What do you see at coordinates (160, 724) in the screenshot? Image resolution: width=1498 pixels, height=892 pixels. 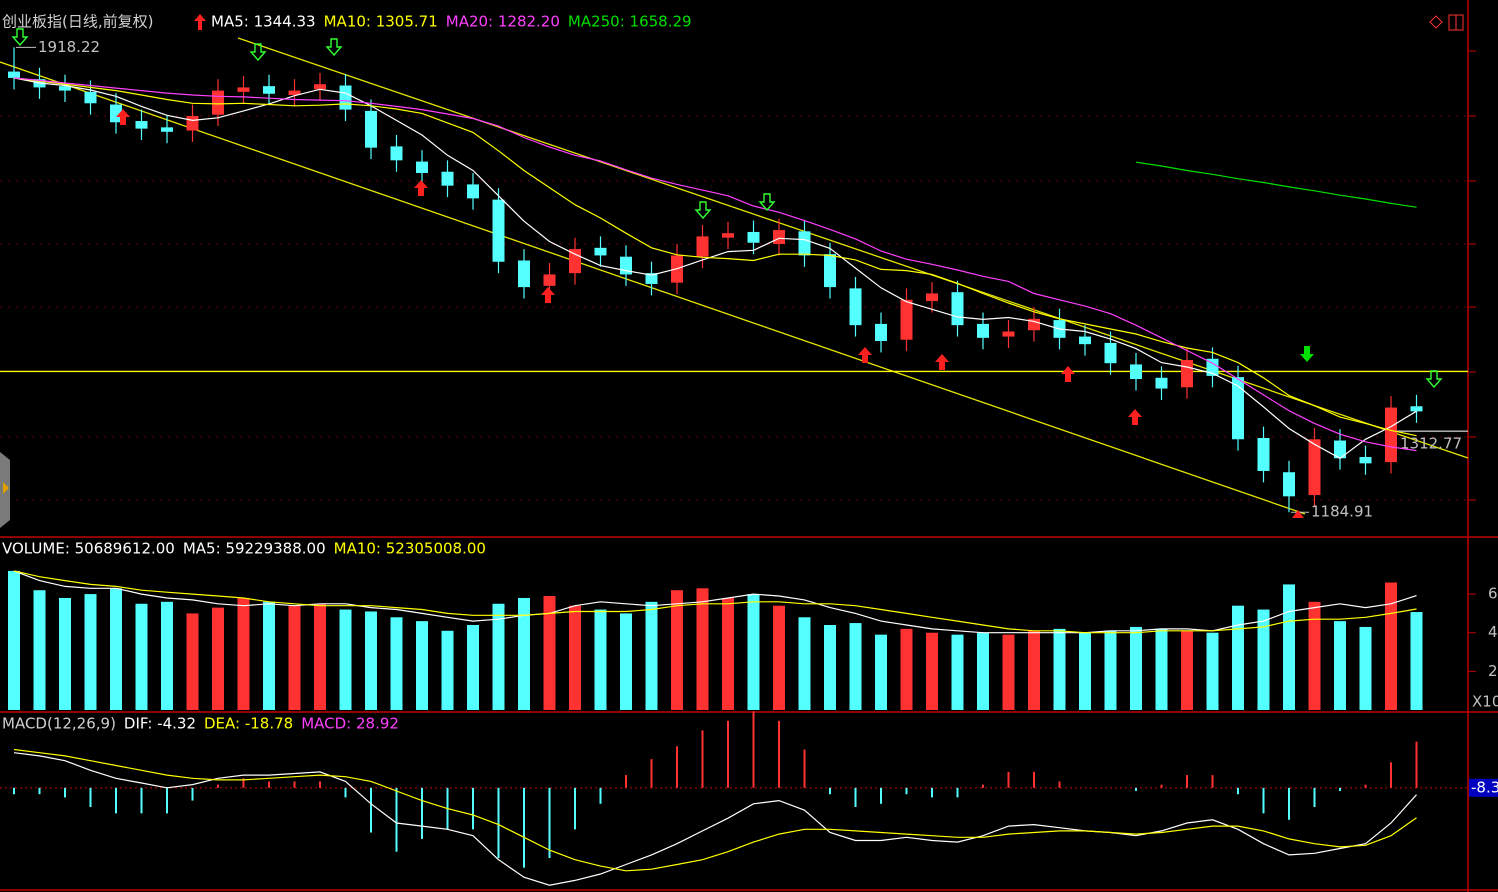 I see `legend-entry: DIF: -4.32` at bounding box center [160, 724].